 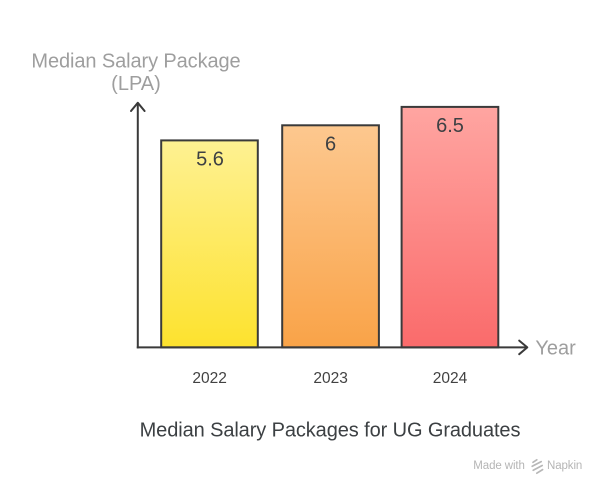 I want to click on svg-text: Year, so click(x=555, y=349).